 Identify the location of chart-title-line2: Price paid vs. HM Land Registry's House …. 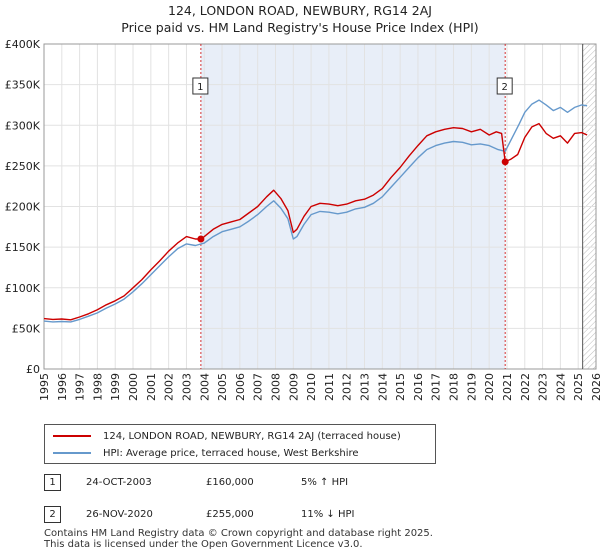
(300, 27).